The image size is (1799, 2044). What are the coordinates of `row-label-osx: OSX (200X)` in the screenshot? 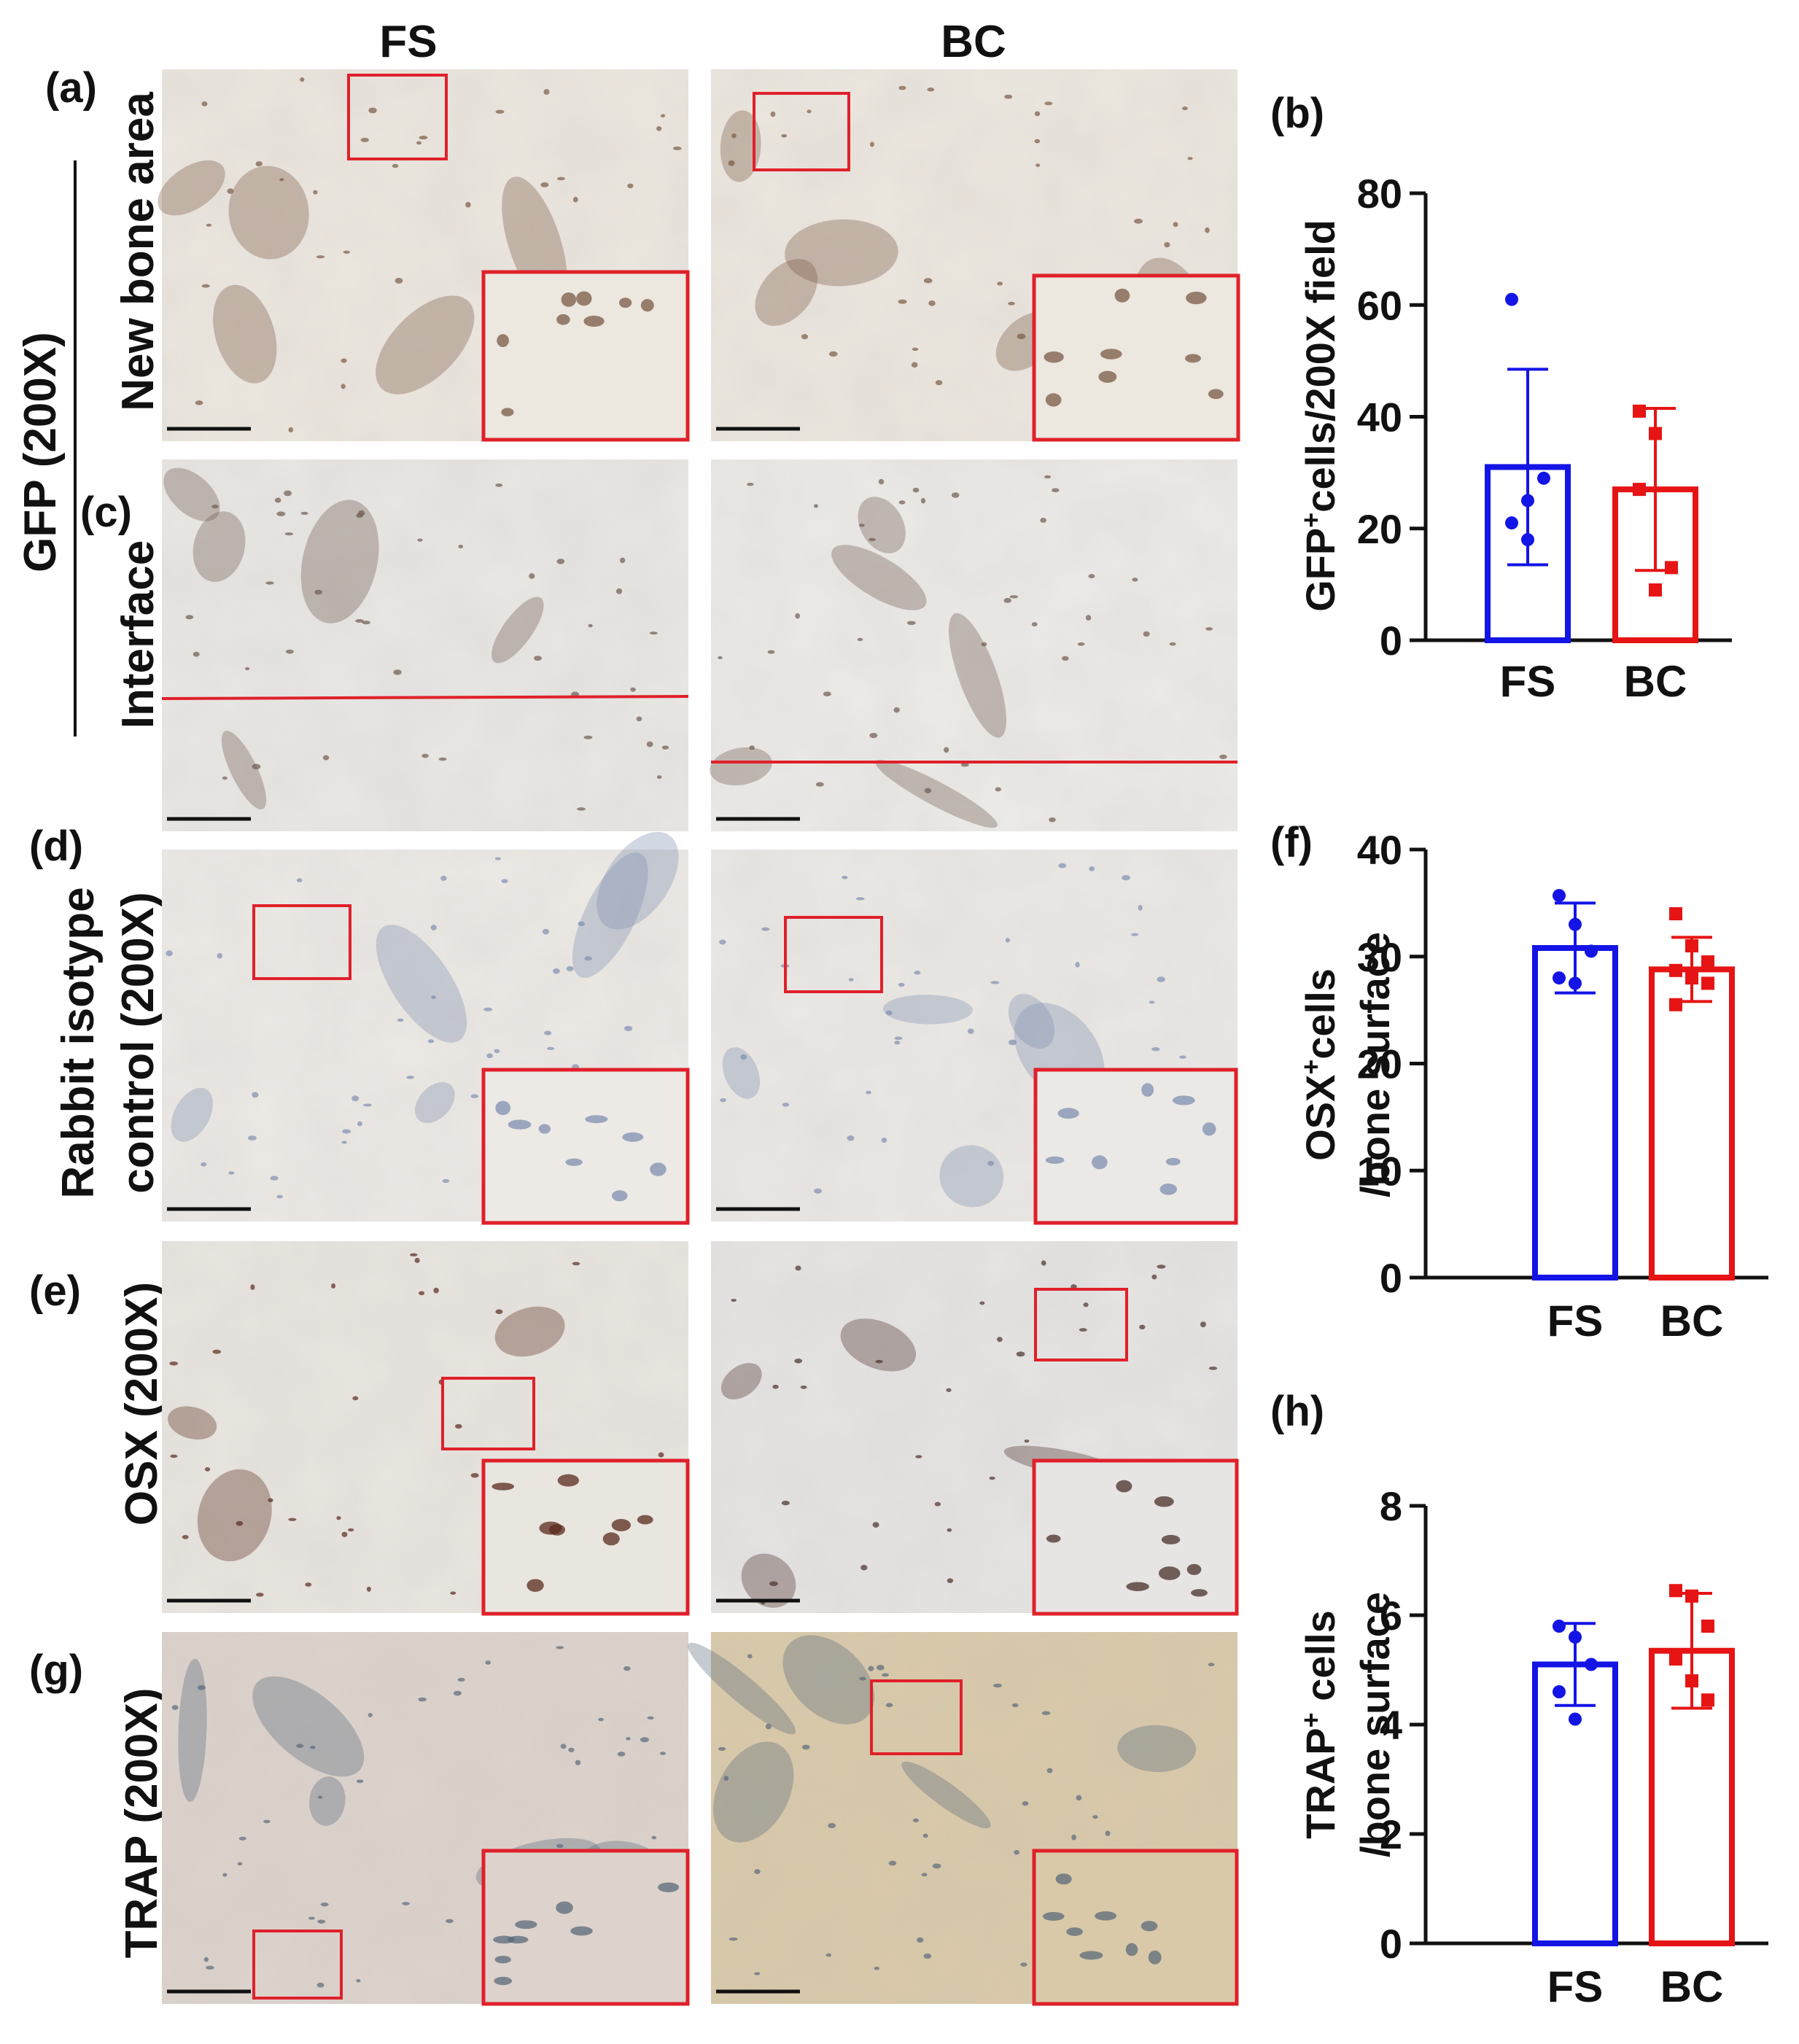 It's located at (142, 1404).